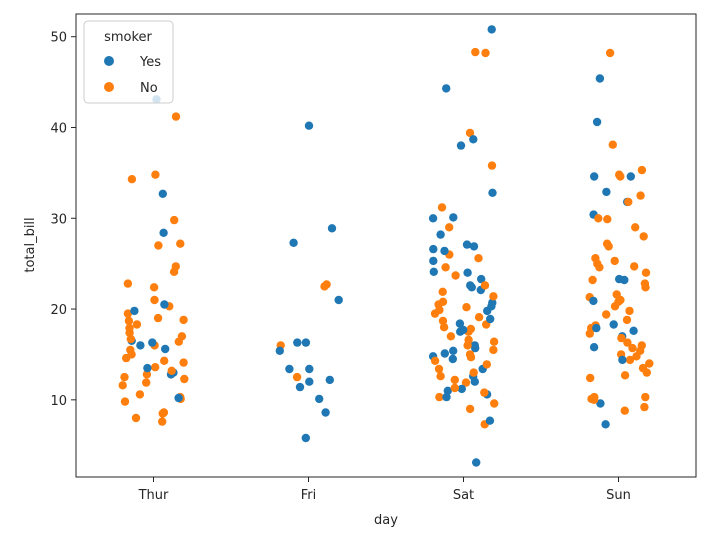 Image resolution: width=720 pixels, height=541 pixels. I want to click on x-axis-label: day, so click(386, 520).